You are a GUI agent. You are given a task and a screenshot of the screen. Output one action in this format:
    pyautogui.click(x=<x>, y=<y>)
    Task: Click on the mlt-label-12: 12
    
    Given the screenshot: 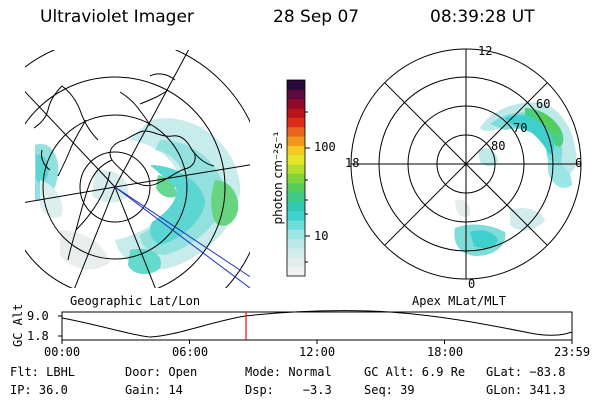 What is the action you would take?
    pyautogui.click(x=485, y=51)
    